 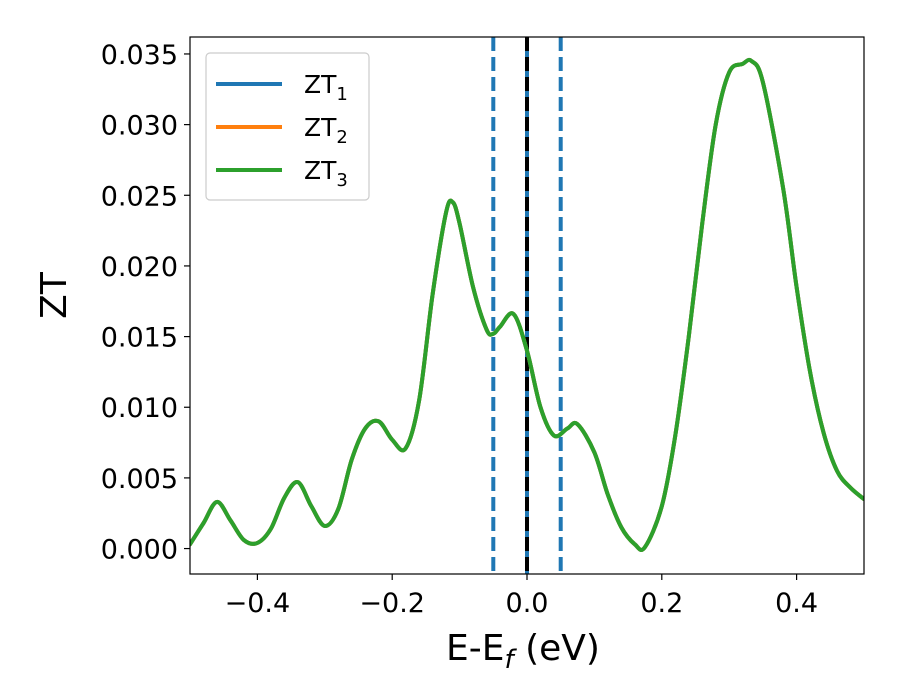 I want to click on y-tick-label: 0.010, so click(x=139, y=408).